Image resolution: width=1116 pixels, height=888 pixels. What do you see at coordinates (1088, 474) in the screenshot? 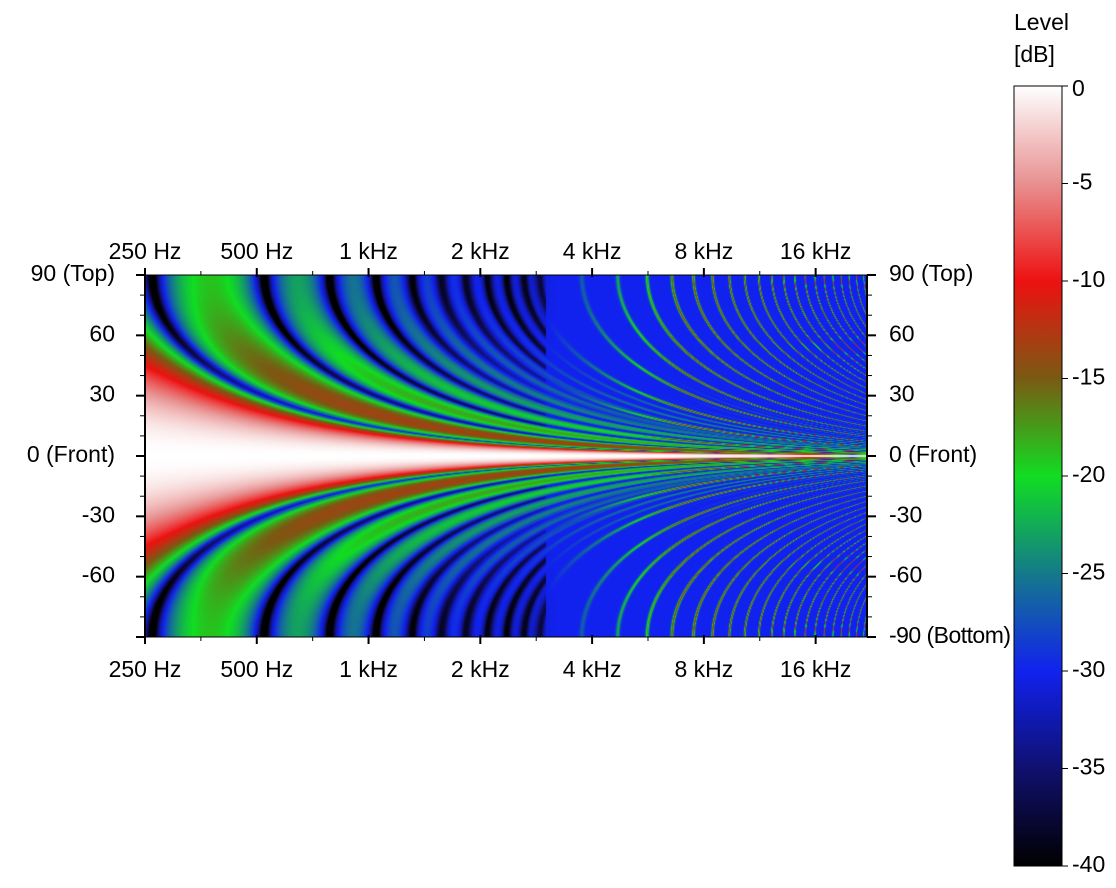
I see `colorbar-tick-label: -20` at bounding box center [1088, 474].